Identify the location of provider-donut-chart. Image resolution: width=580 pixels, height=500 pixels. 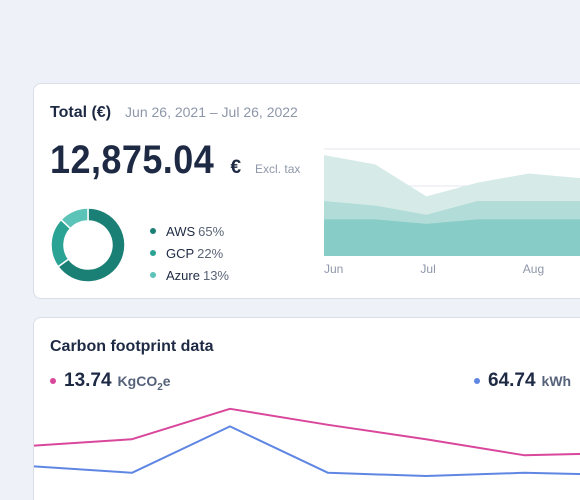
(88, 245).